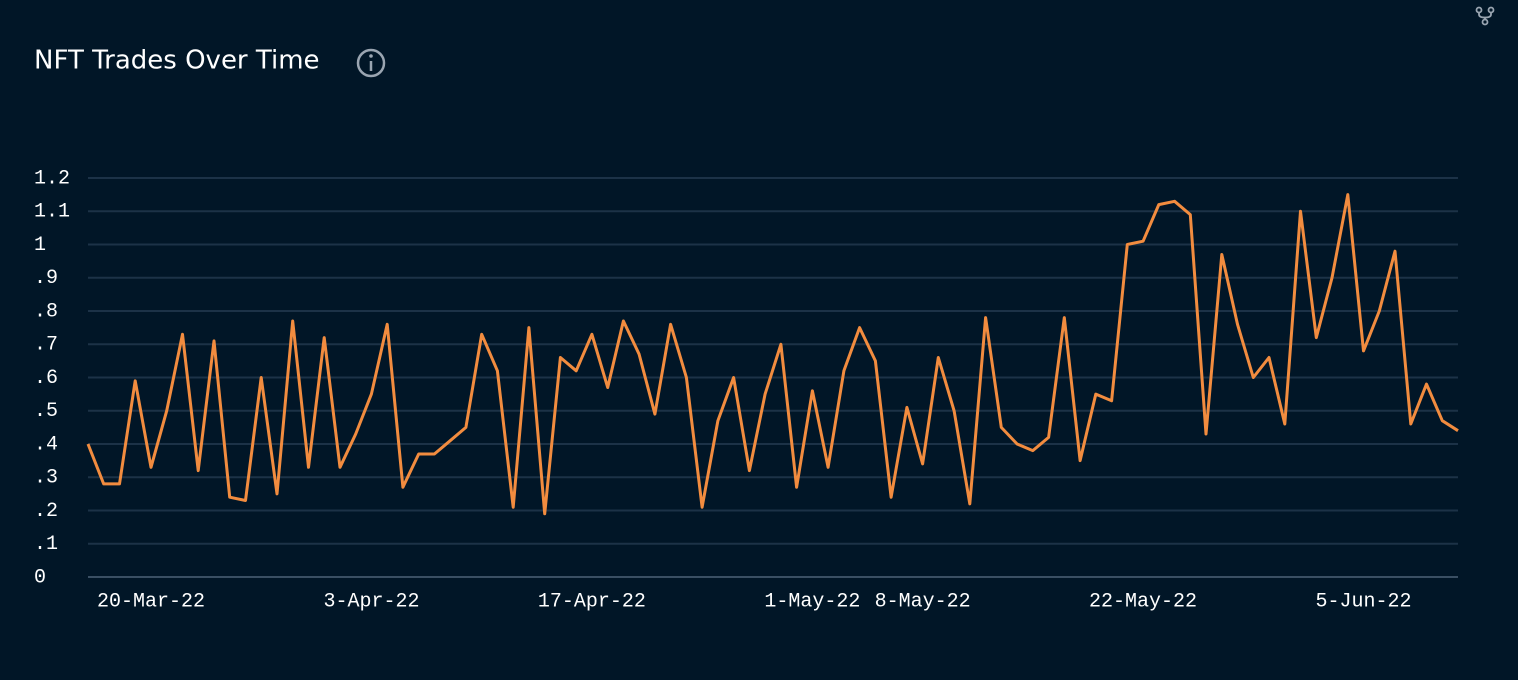 The width and height of the screenshot is (1518, 680). Describe the element at coordinates (40, 577) in the screenshot. I see `y-tick-label: 0` at that location.